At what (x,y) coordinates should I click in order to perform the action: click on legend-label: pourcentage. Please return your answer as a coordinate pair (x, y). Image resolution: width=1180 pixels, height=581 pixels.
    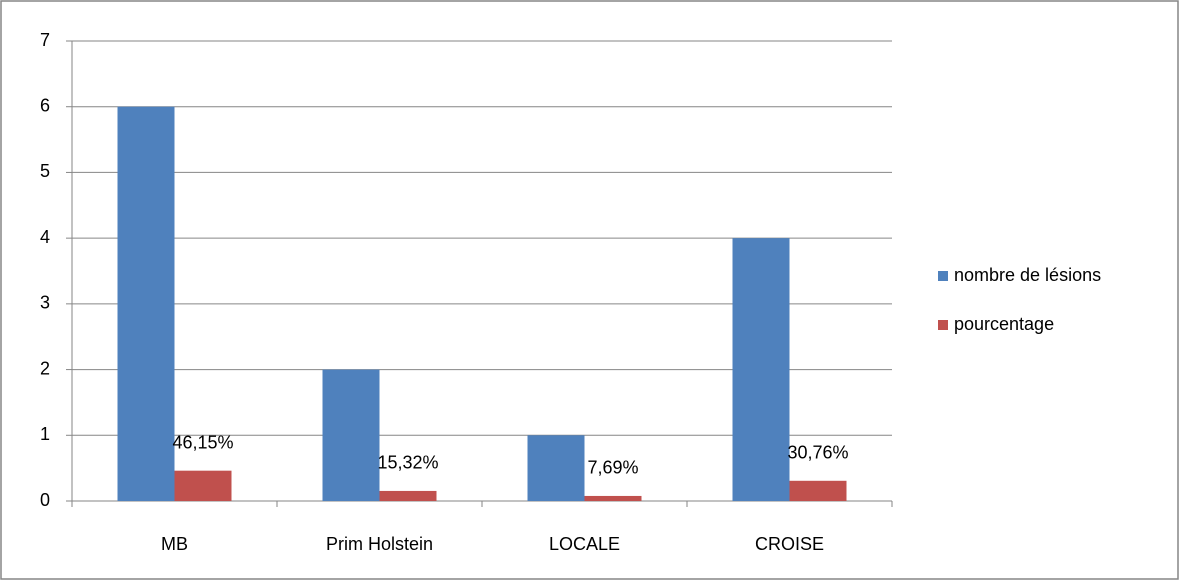
    Looking at the image, I should click on (1004, 324).